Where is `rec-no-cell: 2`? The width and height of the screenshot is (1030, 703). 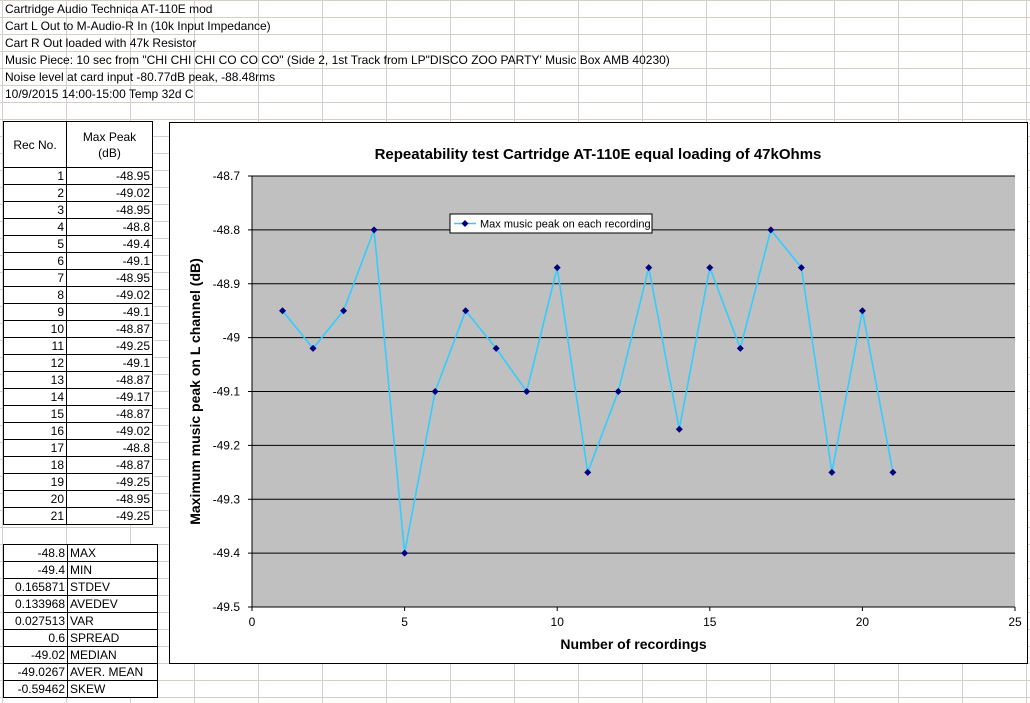 rec-no-cell: 2 is located at coordinates (35, 193).